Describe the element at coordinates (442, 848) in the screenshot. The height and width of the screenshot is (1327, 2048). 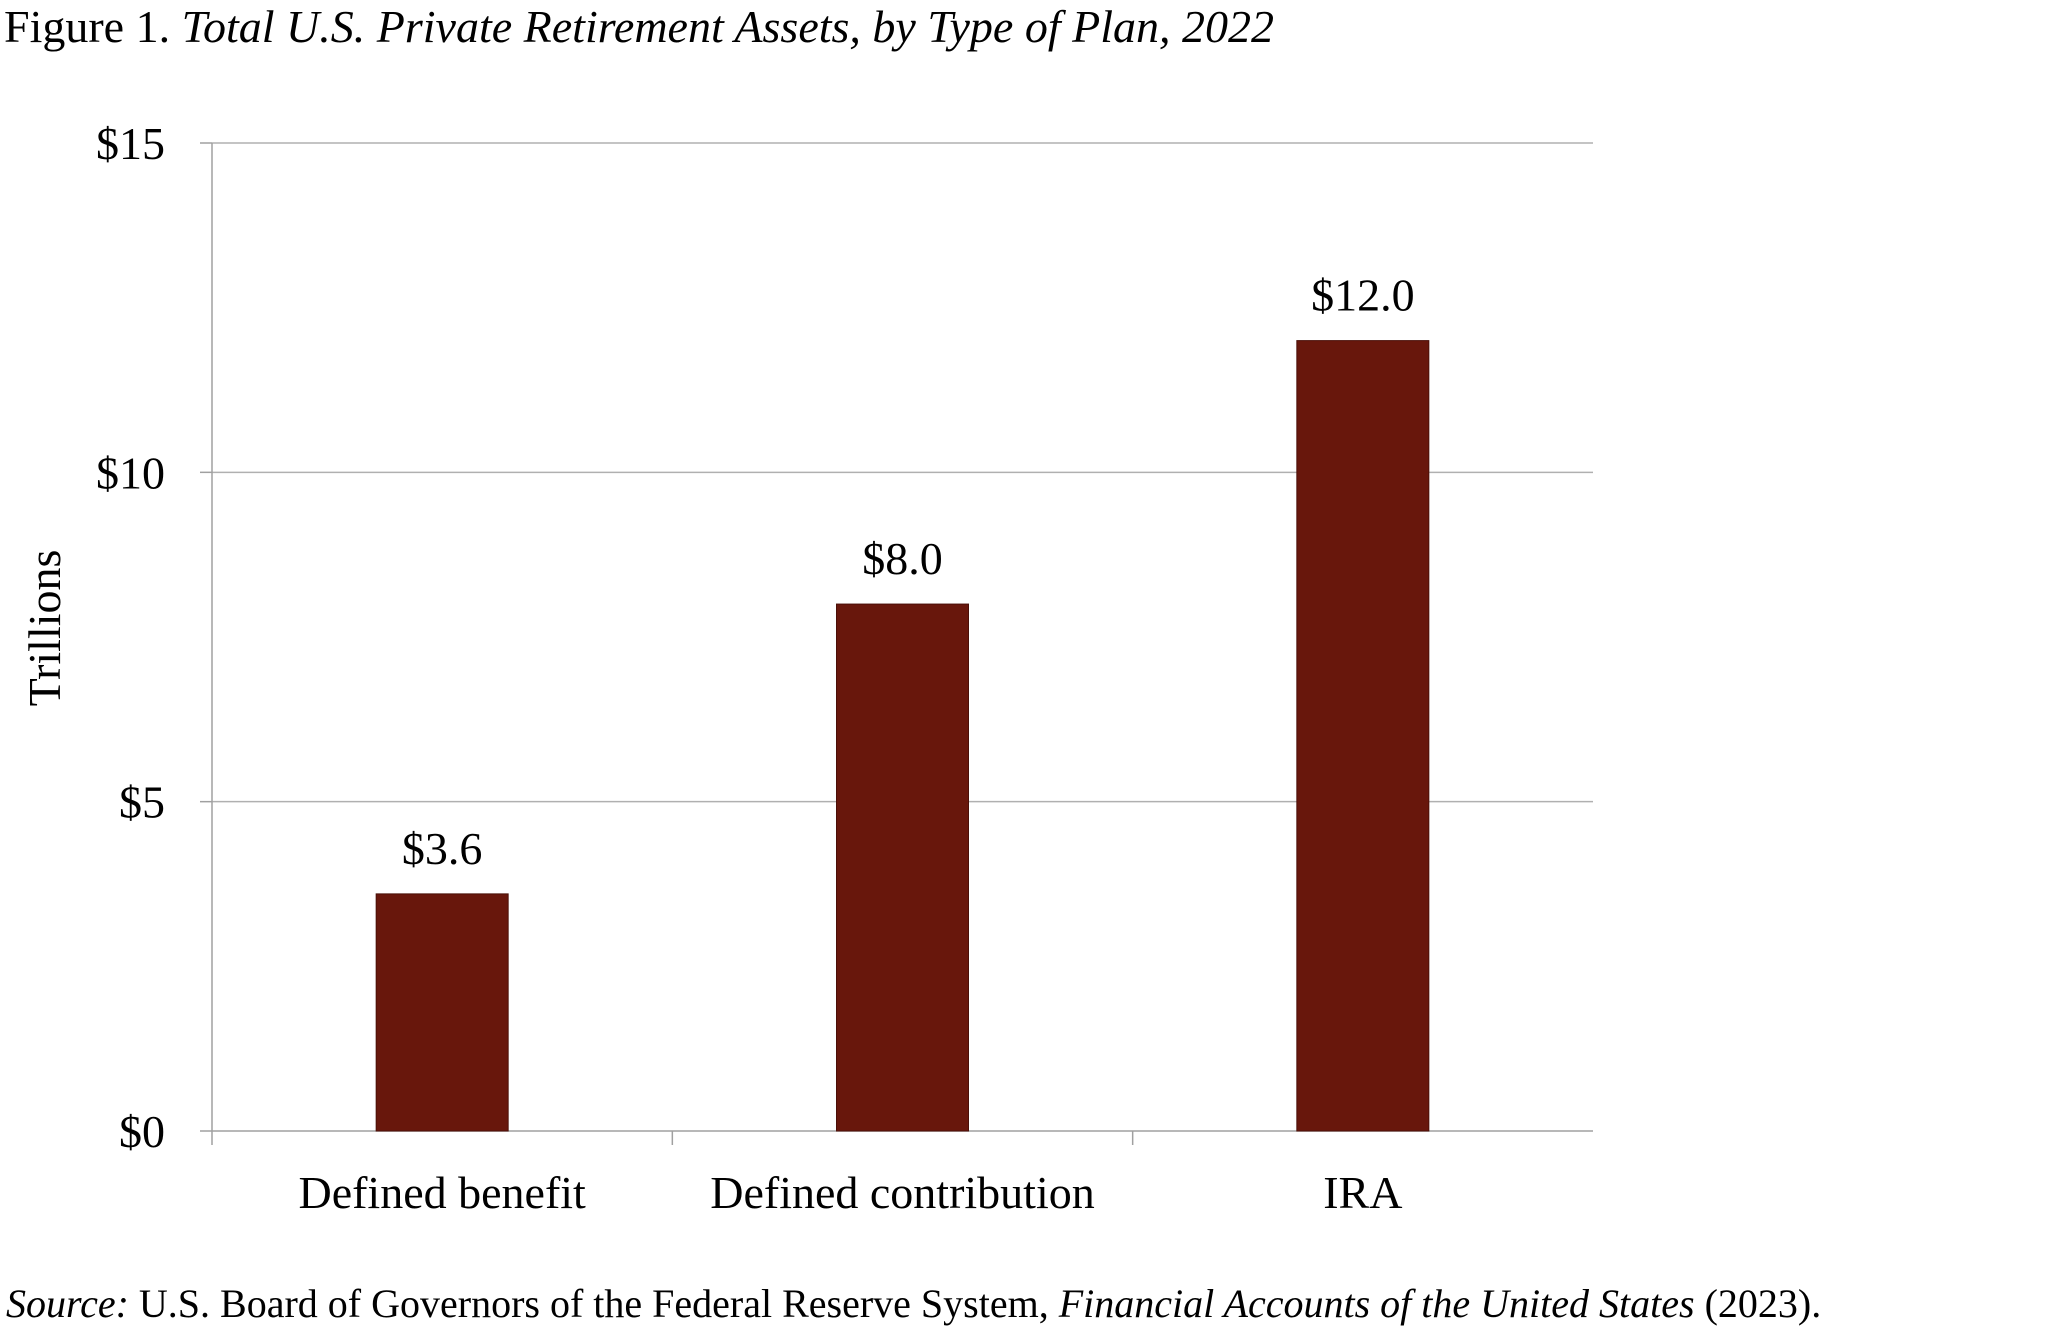
I see `data-label: $3.6` at that location.